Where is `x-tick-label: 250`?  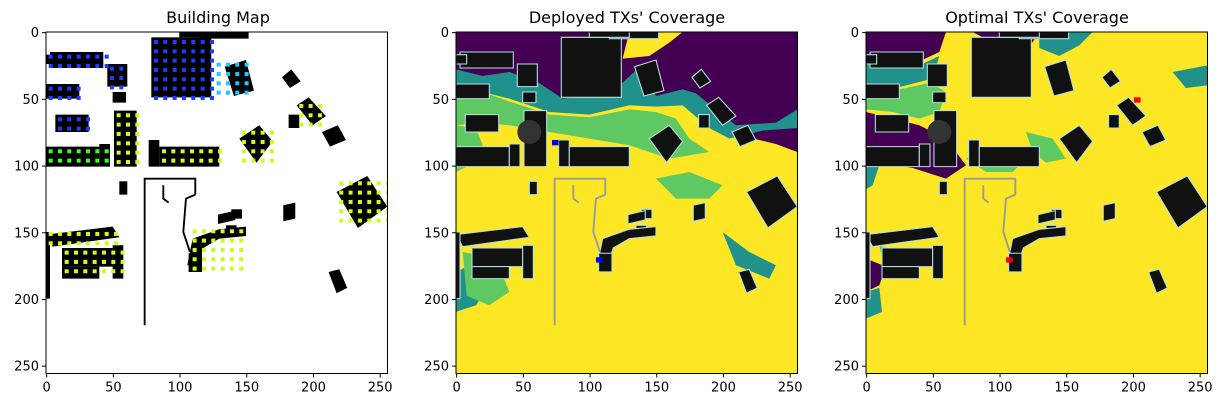
x-tick-label: 250 is located at coordinates (380, 388).